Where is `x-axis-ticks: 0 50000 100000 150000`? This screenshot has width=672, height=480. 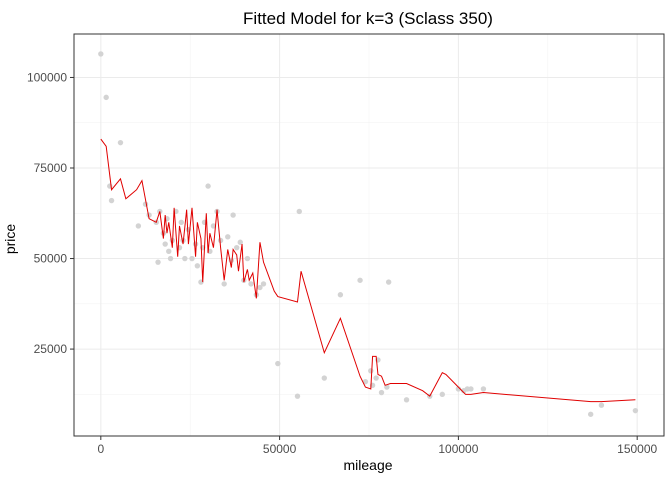 x-axis-ticks: 0 50000 100000 150000 is located at coordinates (377, 446).